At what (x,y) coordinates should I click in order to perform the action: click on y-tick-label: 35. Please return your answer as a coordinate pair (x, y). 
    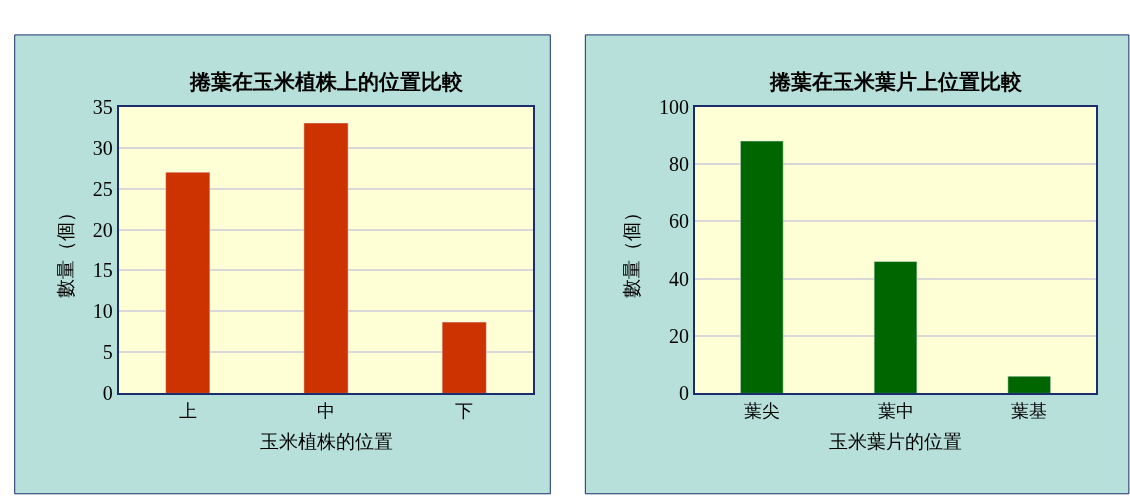
    Looking at the image, I should click on (102, 106).